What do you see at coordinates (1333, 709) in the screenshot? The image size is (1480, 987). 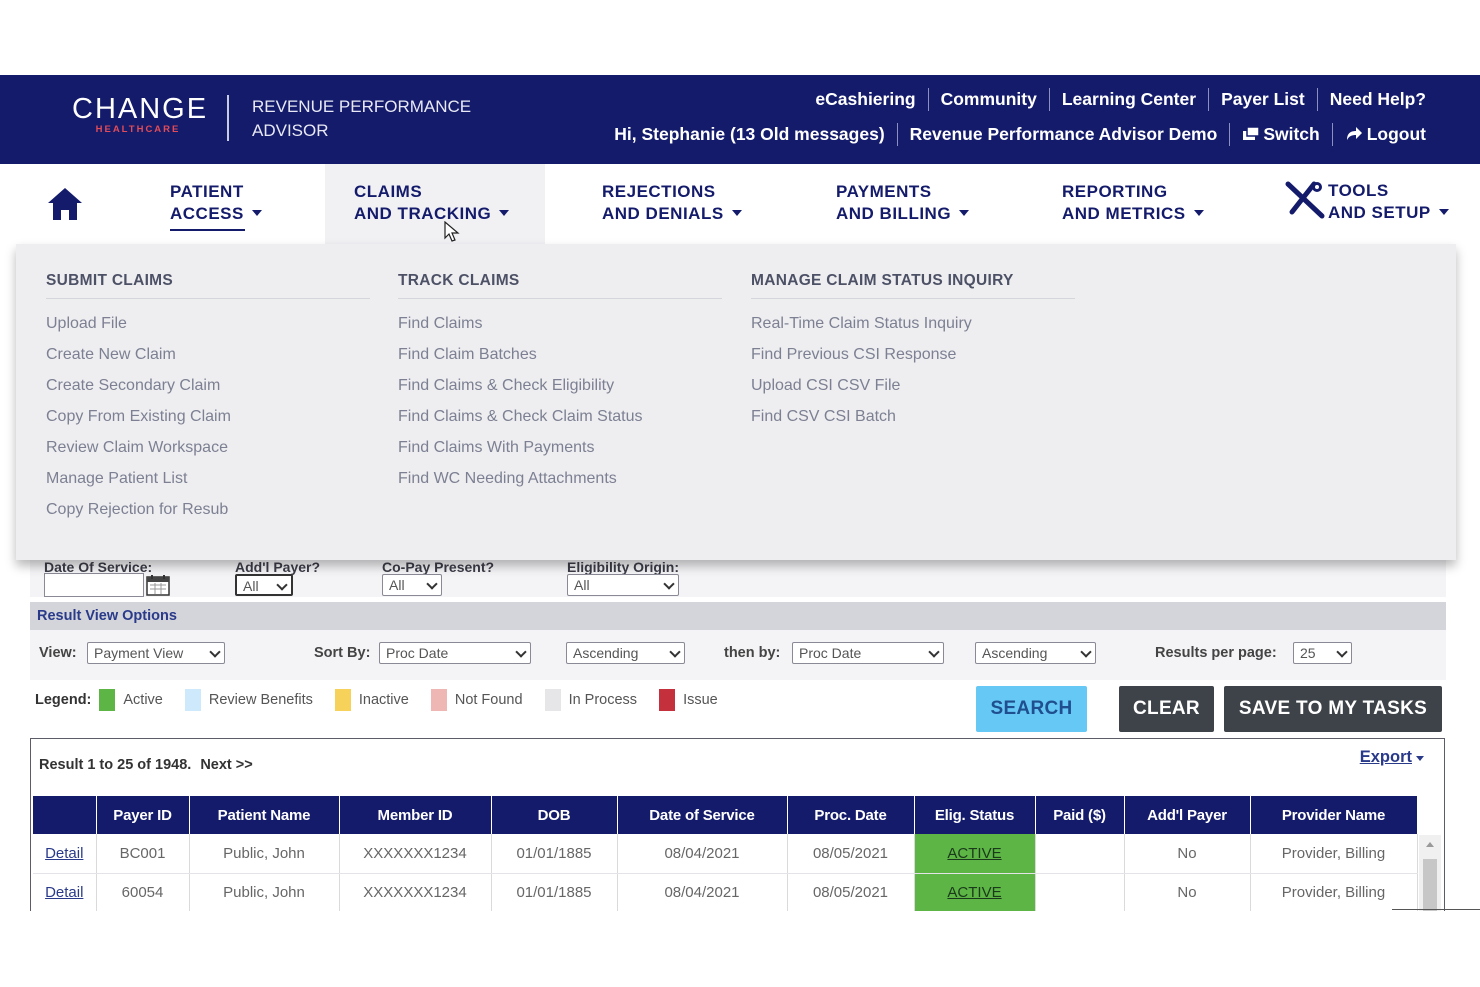 I see `save-to-my-tasks-button: SAVE TO MY TASKS` at bounding box center [1333, 709].